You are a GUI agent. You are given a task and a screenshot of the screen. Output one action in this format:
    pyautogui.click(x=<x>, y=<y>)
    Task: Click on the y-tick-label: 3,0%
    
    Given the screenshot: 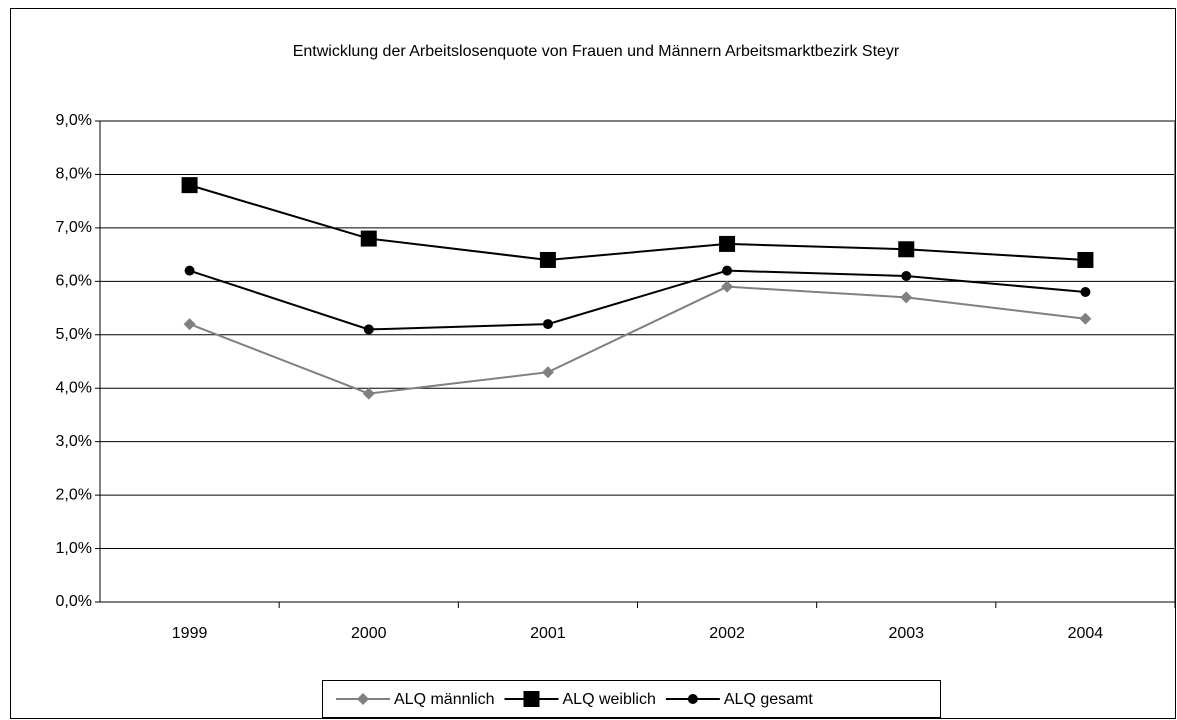 What is the action you would take?
    pyautogui.click(x=74, y=441)
    